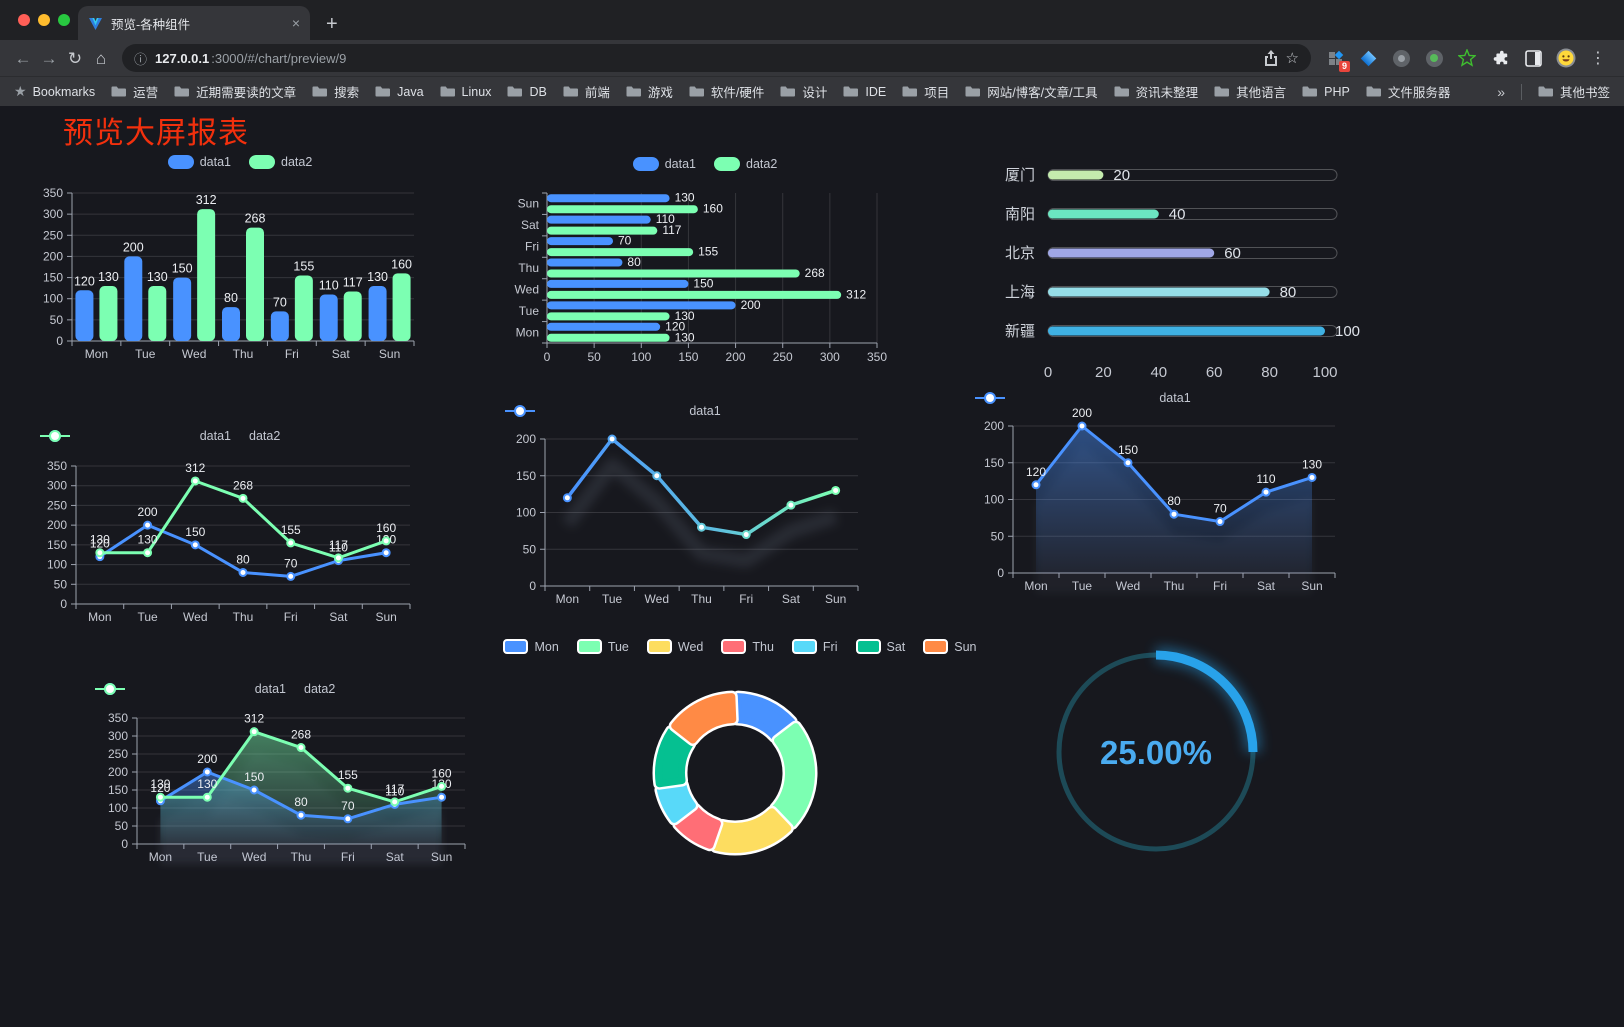 This screenshot has height=1027, width=1624. I want to click on extension-diamond-icon, so click(1368, 58).